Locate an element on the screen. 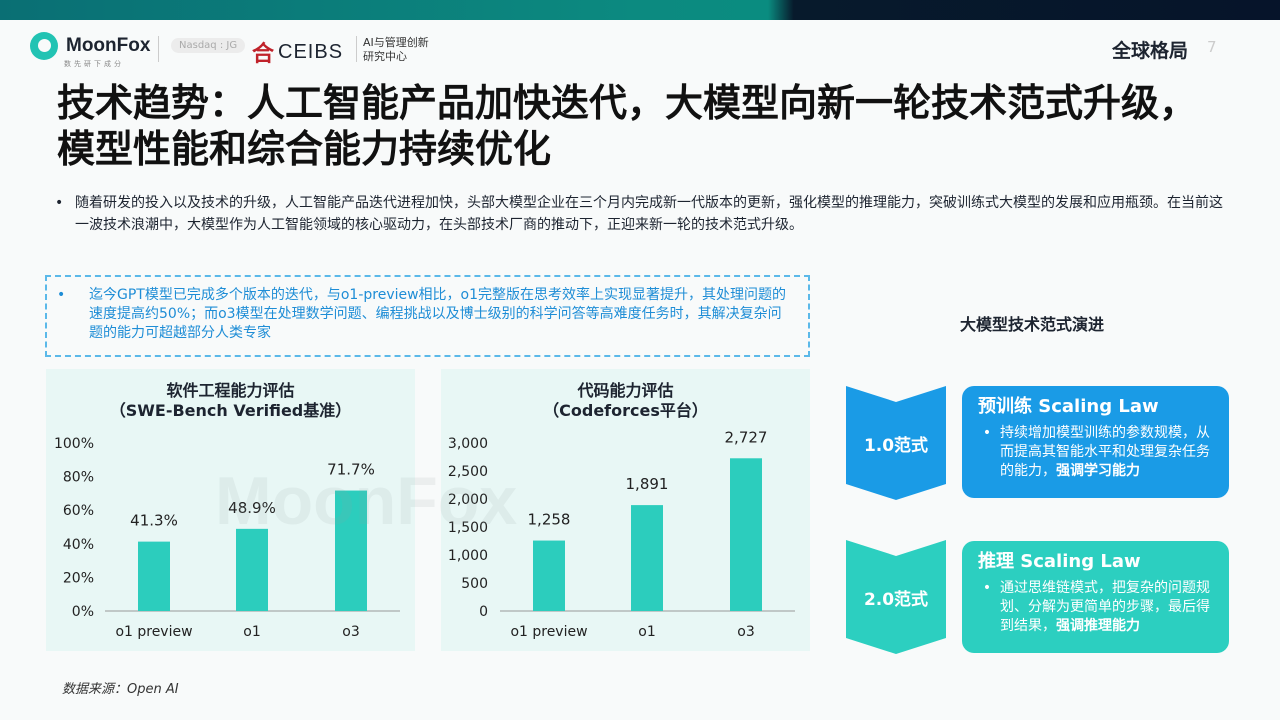 The width and height of the screenshot is (1280, 720). stage-emphasis: 强调学习能力 is located at coordinates (1098, 471).